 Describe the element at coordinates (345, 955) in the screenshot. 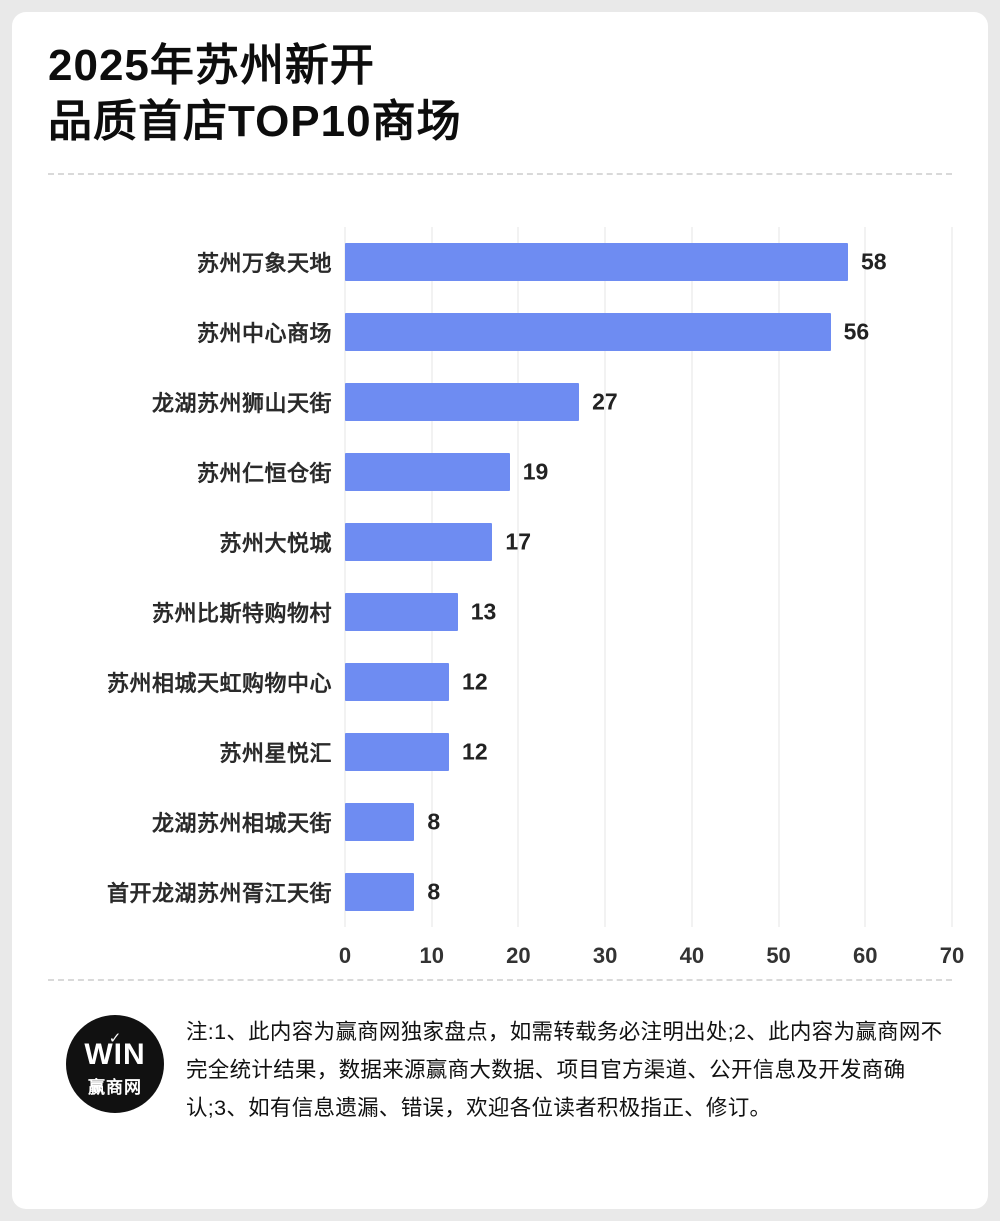

I see `x-tick-label: 0` at that location.